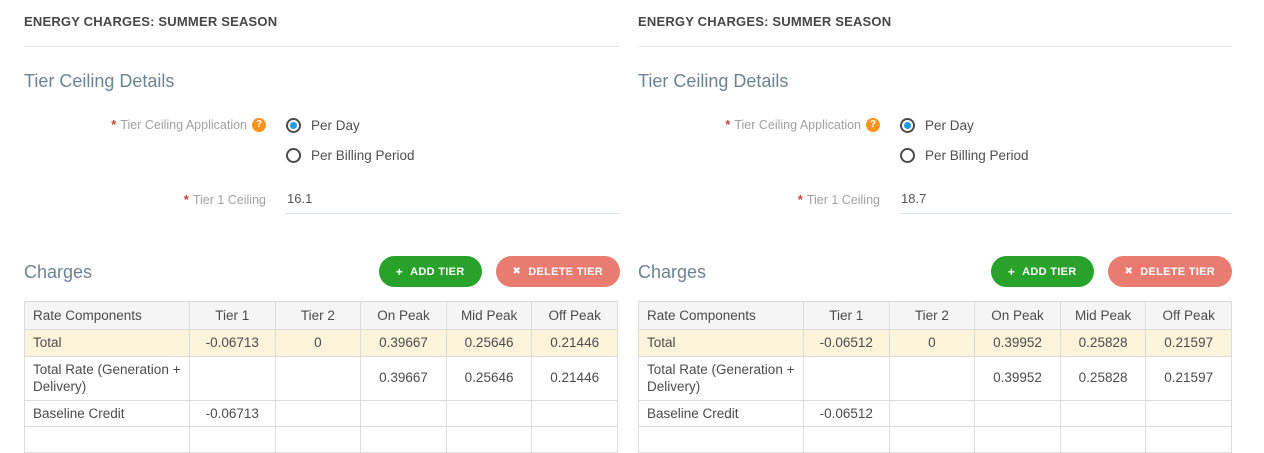  I want to click on value-cell: -0.06512, so click(846, 413).